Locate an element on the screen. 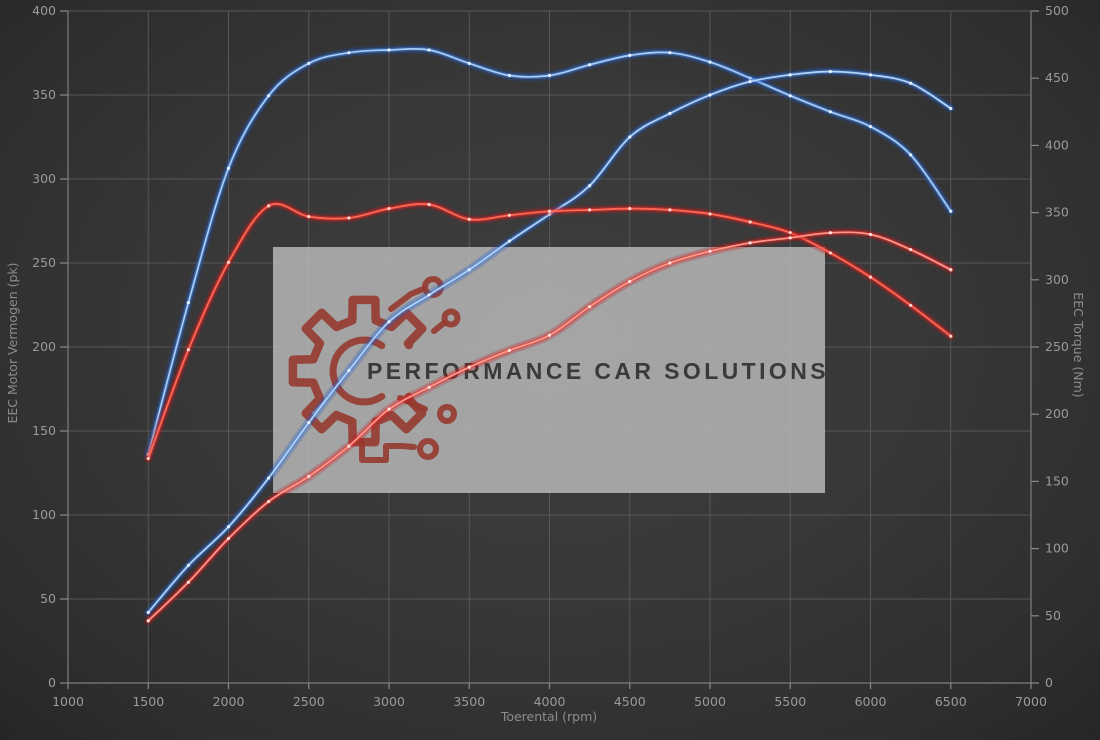  x-tick-label: 1000 is located at coordinates (68, 701).